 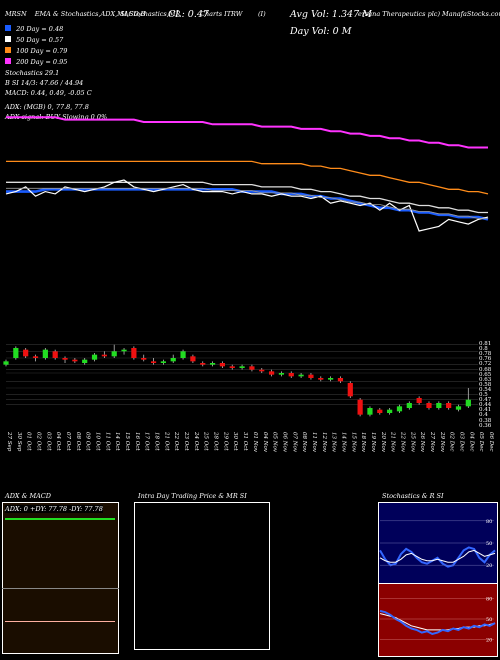 I want to click on stoch-tick-label: 80, so click(x=489, y=522).